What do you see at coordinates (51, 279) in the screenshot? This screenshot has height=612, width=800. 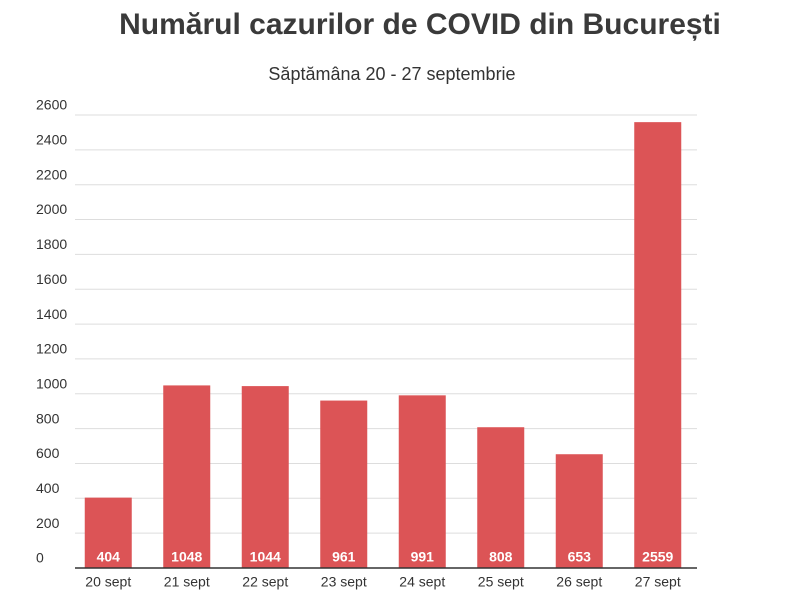 I see `y-tick-label: 1600` at bounding box center [51, 279].